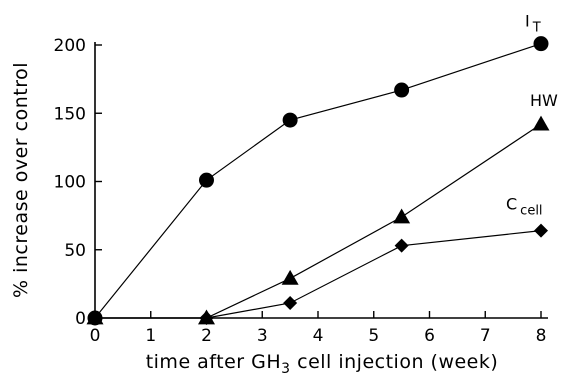  Describe the element at coordinates (95, 336) in the screenshot. I see `x-tick-label: 0` at that location.